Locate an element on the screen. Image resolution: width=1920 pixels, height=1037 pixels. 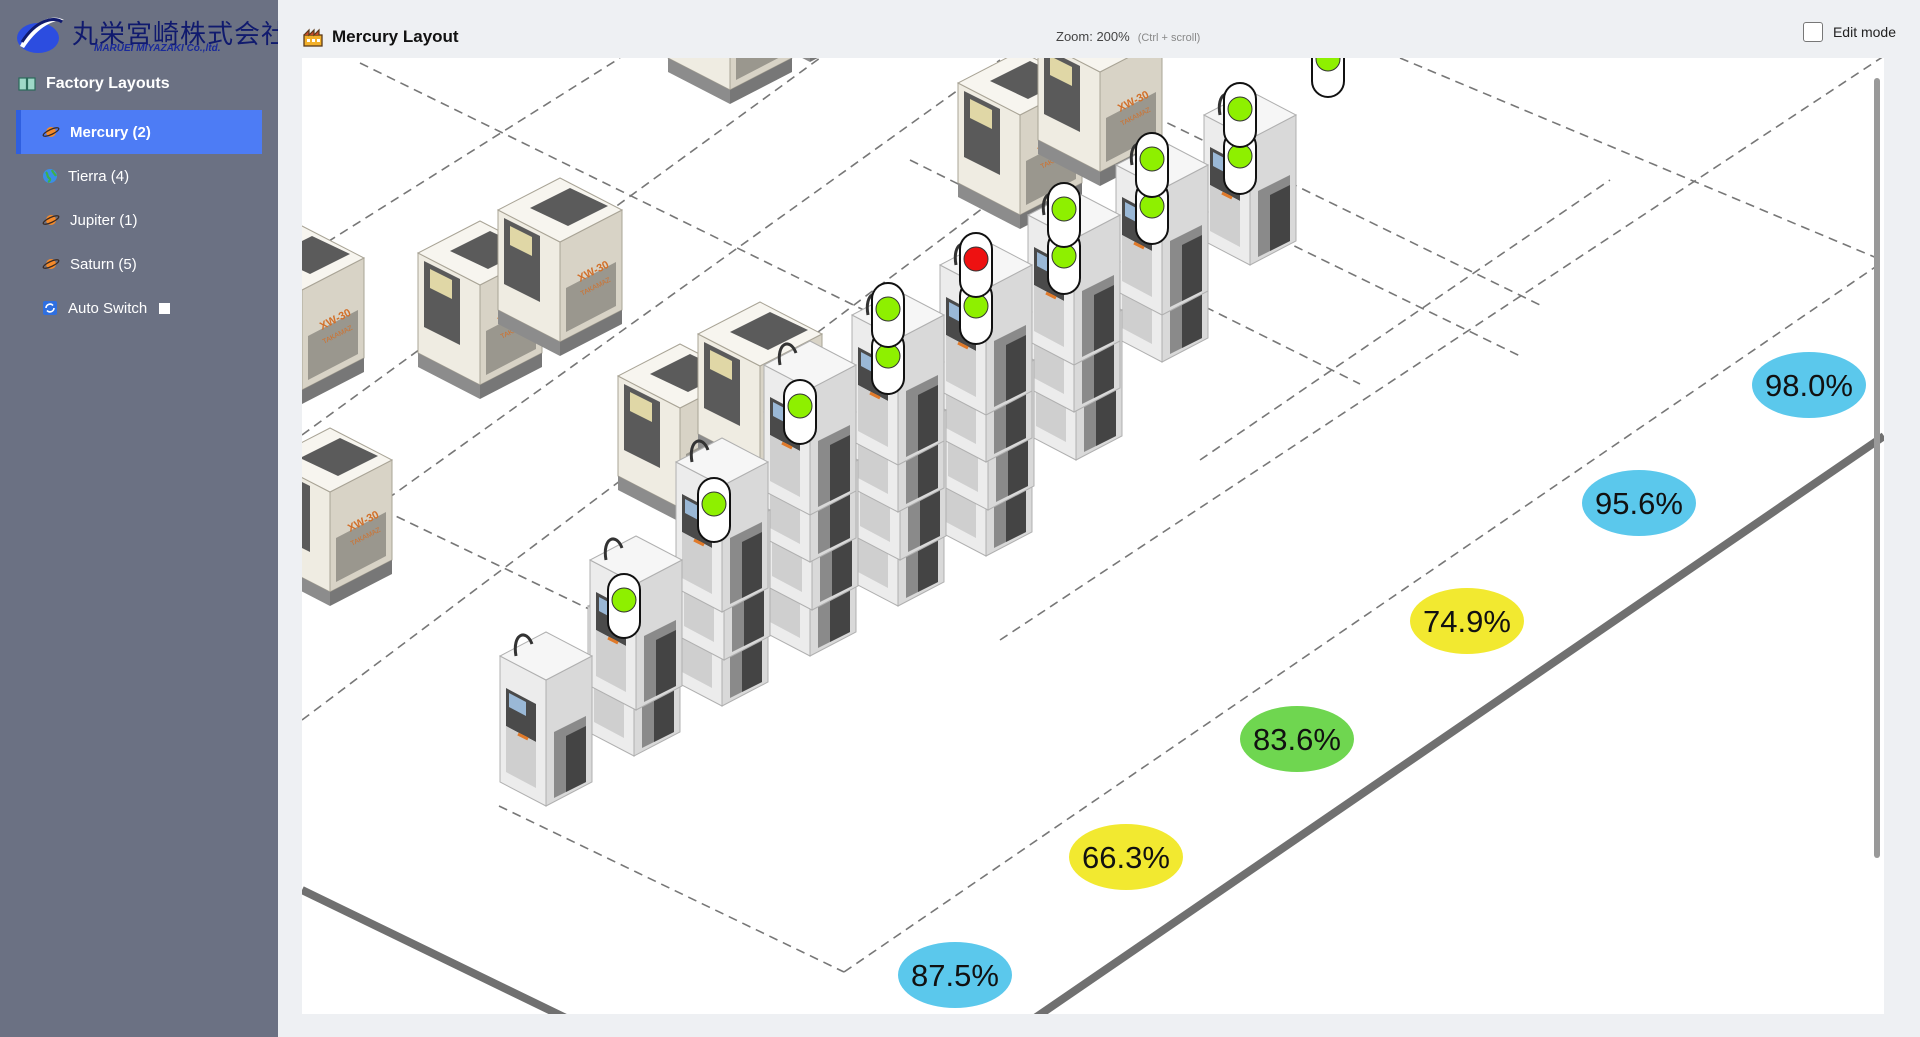
page-title: Mercury Layout is located at coordinates (395, 36).